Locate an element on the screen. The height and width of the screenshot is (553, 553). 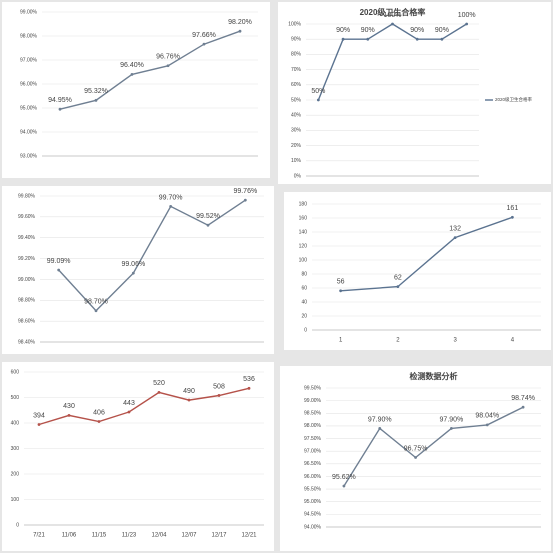
x-tick-label: 3 is located at coordinates (455, 341).